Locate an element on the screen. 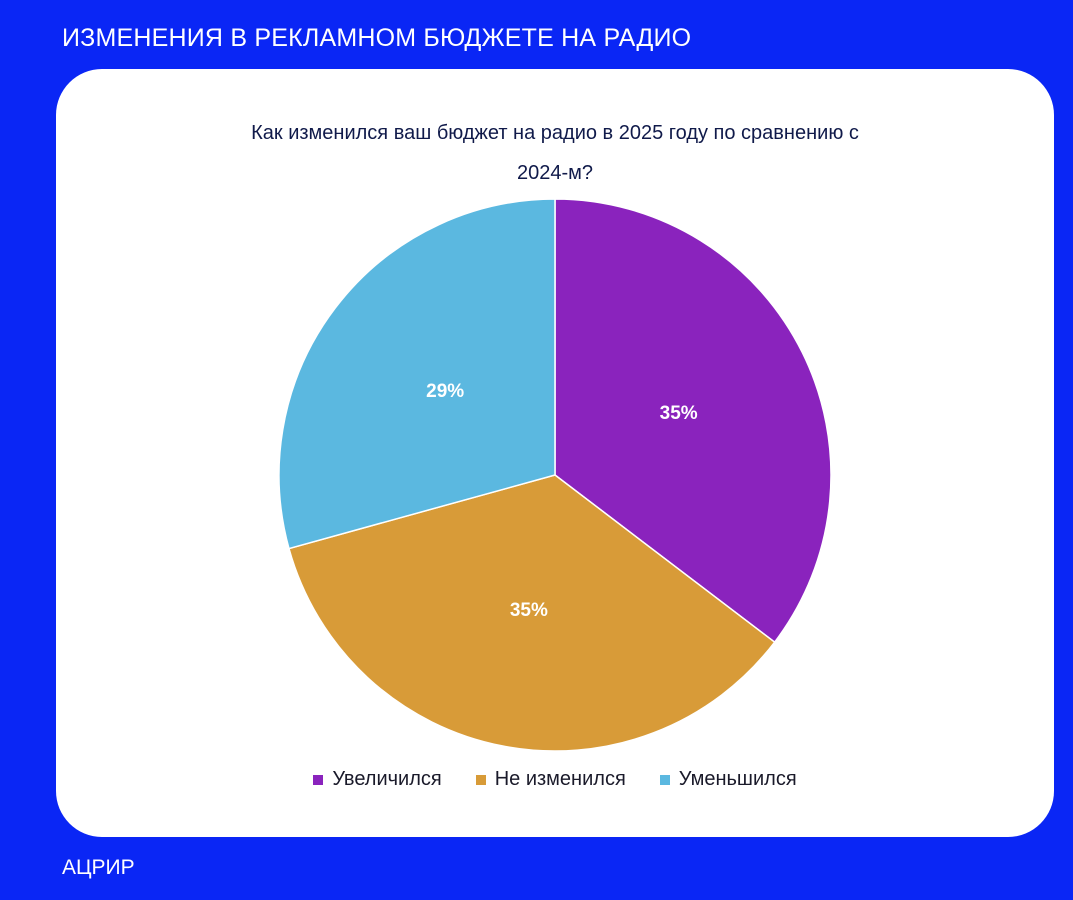 This screenshot has height=900, width=1073. pie-slice-label-1: 35% is located at coordinates (679, 413).